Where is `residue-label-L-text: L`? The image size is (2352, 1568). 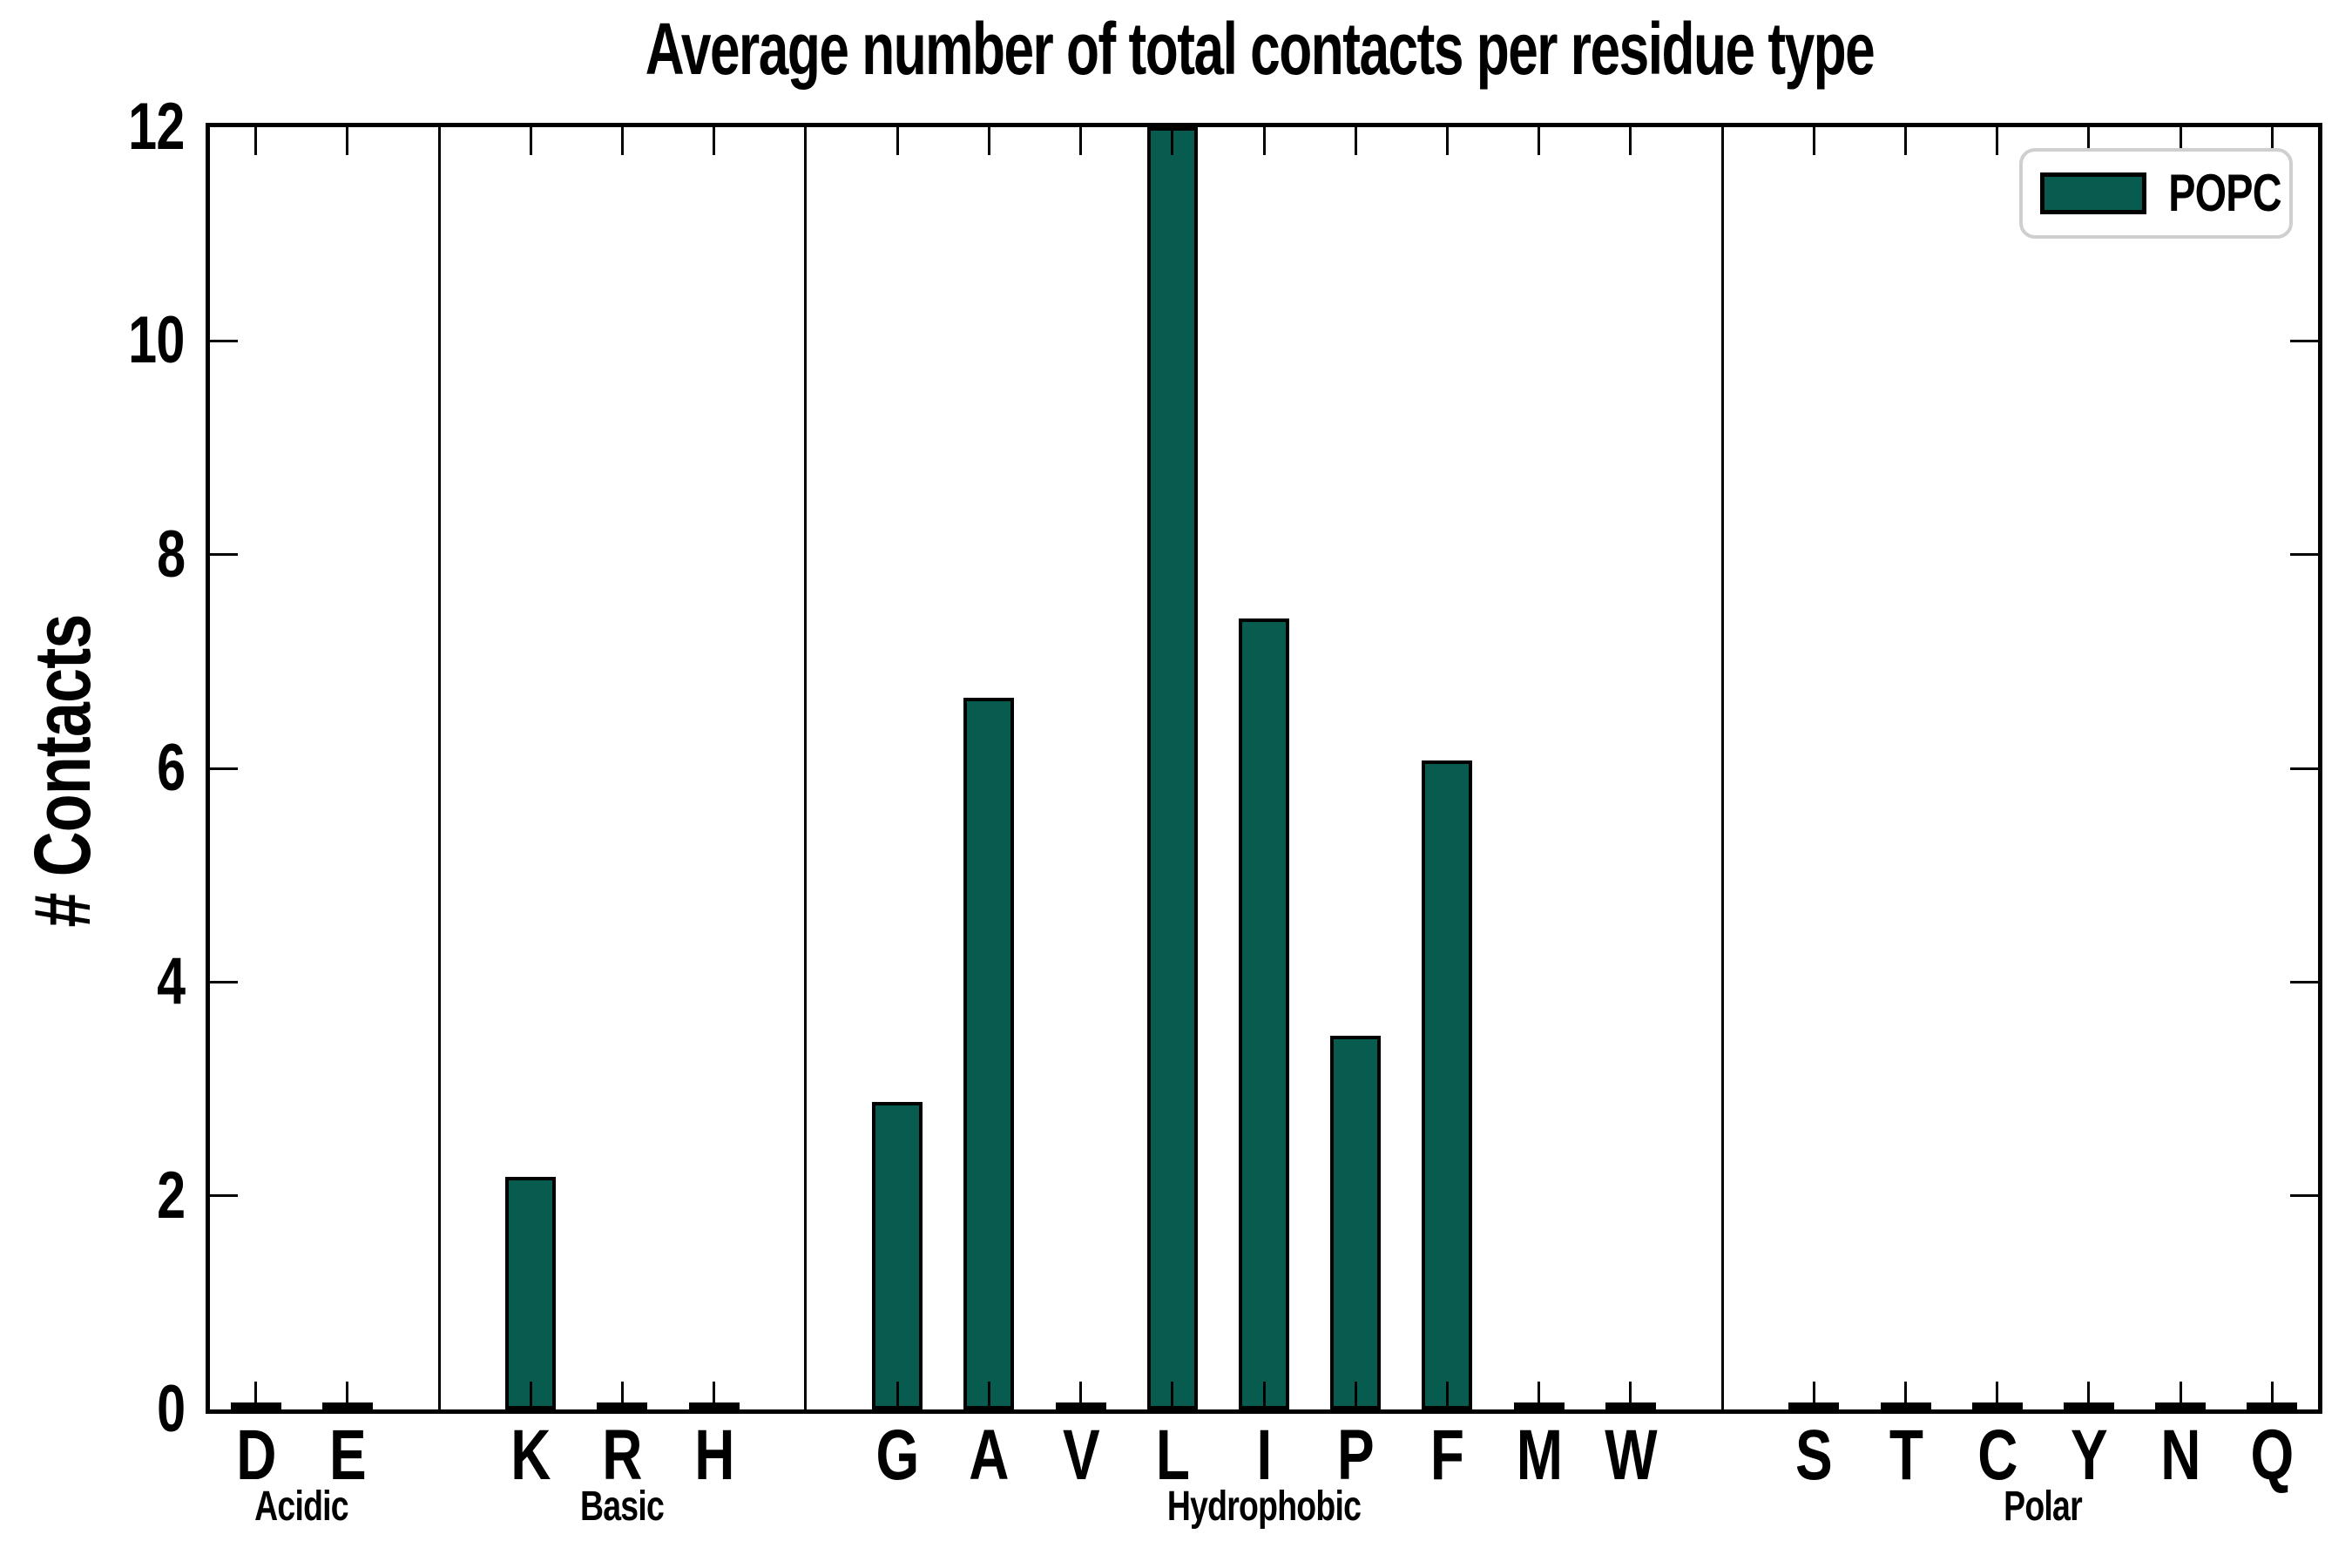 residue-label-L-text: L is located at coordinates (1172, 1456).